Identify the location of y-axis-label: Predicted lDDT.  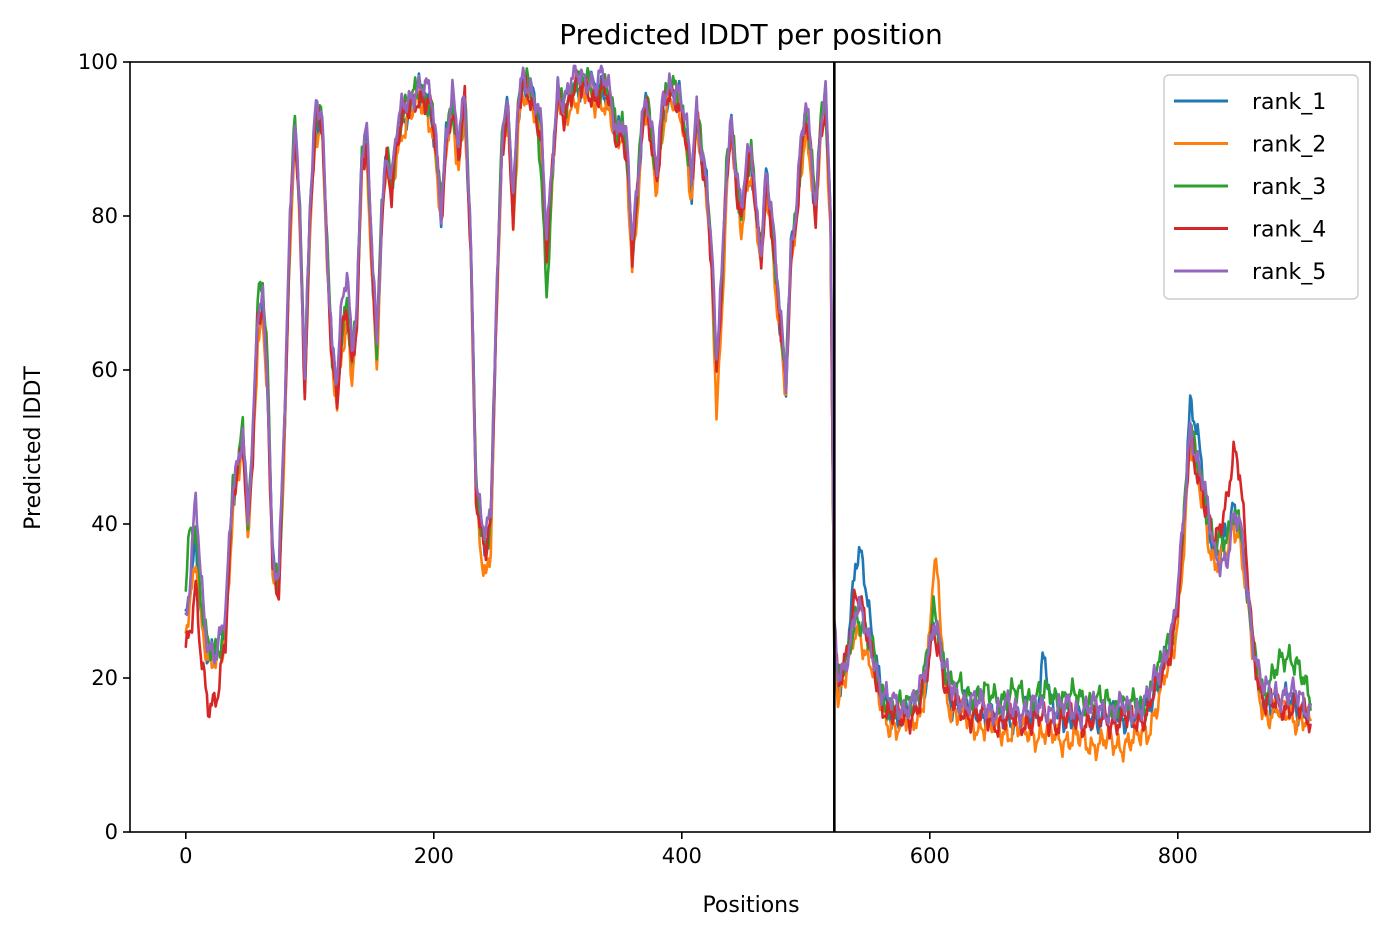
(33, 448).